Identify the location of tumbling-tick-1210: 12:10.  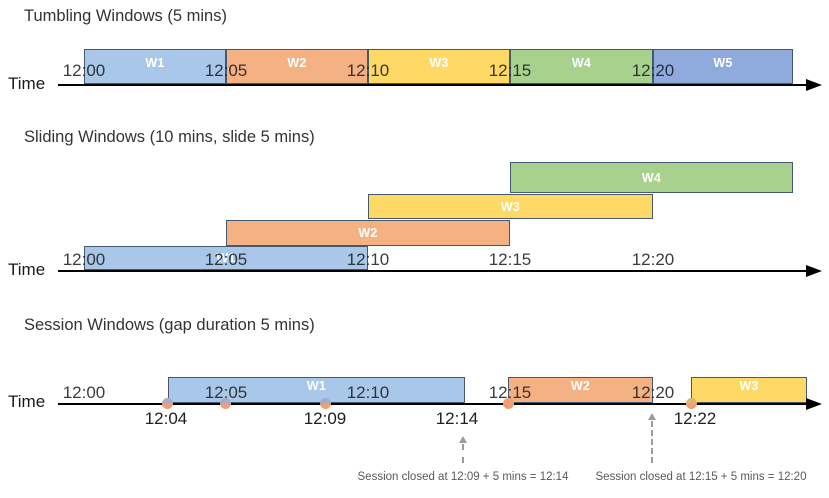
(368, 70).